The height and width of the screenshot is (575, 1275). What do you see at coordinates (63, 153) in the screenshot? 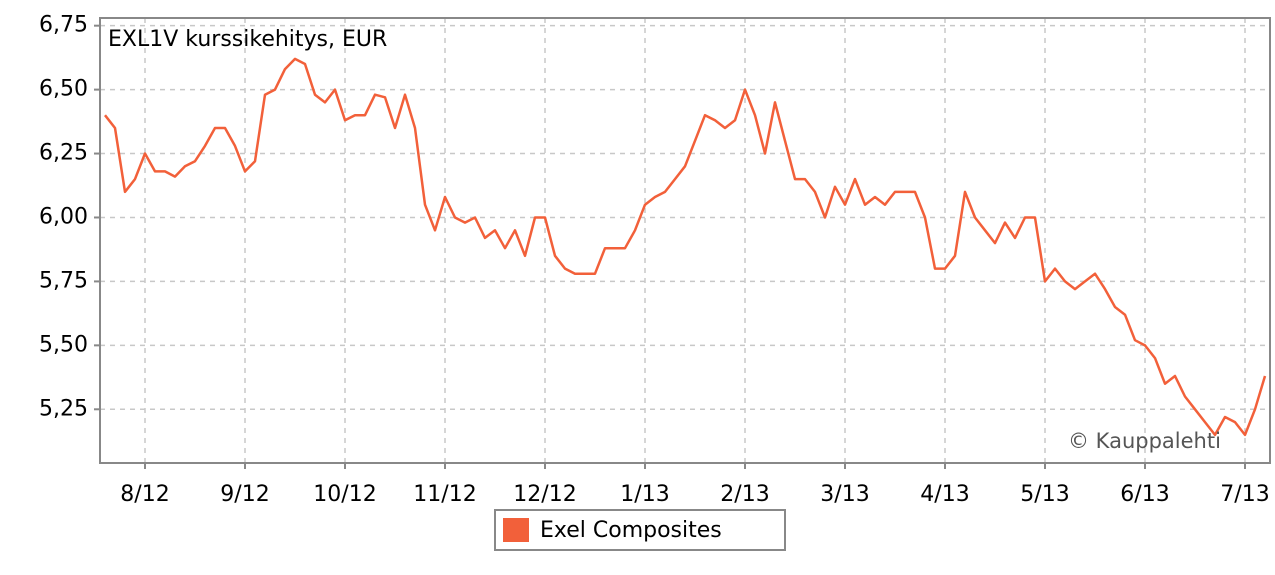
I see `y-tick-label: 6,25` at bounding box center [63, 153].